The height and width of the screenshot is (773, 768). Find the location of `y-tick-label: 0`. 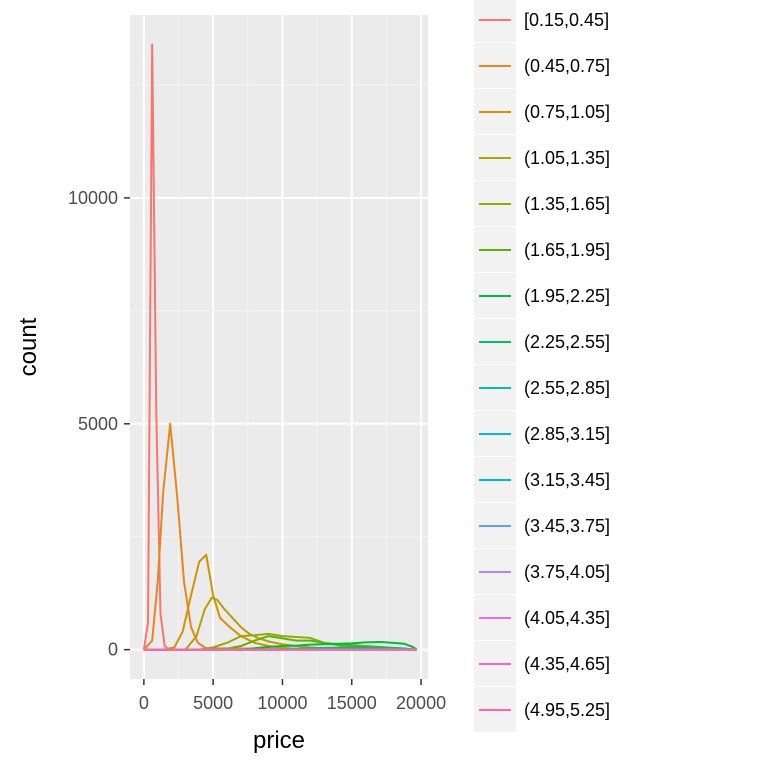

y-tick-label: 0 is located at coordinates (113, 650).